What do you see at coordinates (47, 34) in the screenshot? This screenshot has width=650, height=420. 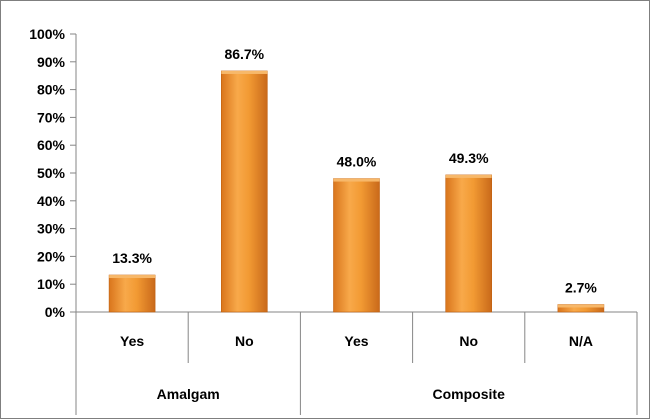 I see `y-tick-label: 100%` at bounding box center [47, 34].